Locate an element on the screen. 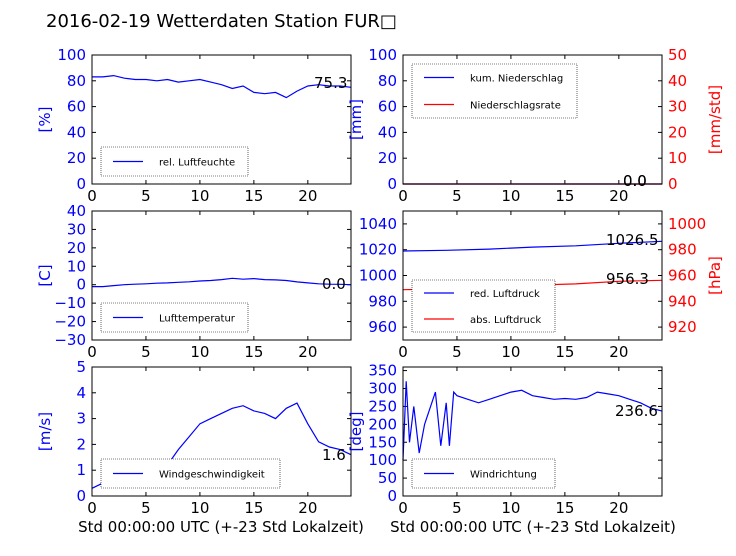 The image size is (736, 556). last-value-label: 1.6 is located at coordinates (334, 455).